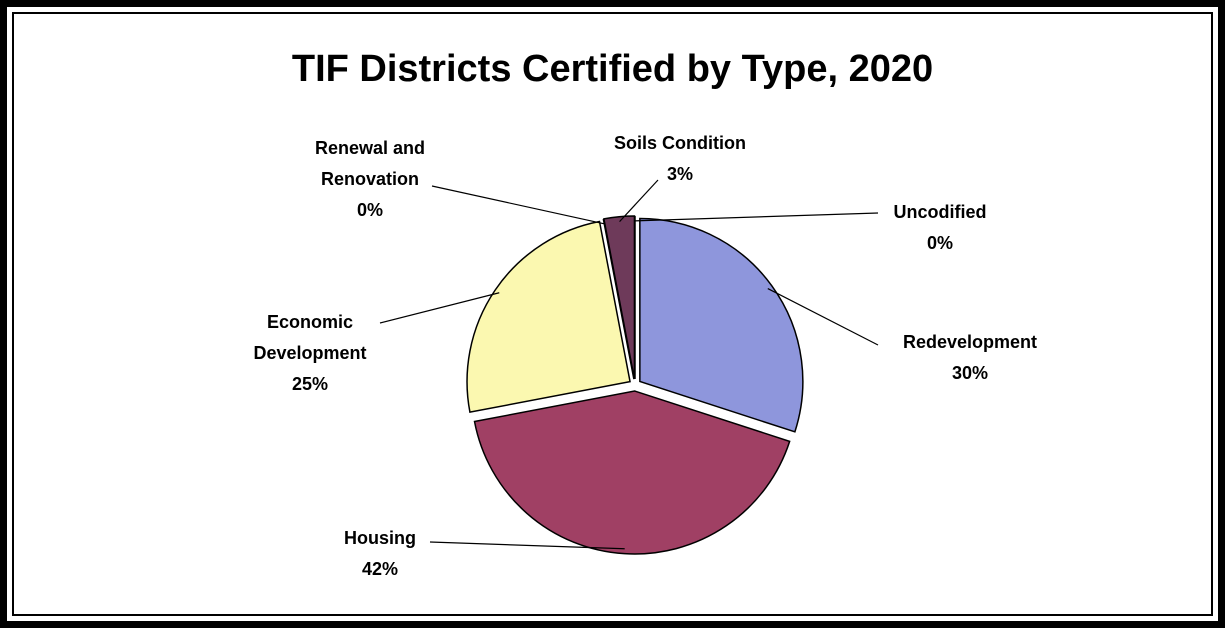 This screenshot has width=1225, height=628. What do you see at coordinates (940, 212) in the screenshot?
I see `category-label: Uncodified` at bounding box center [940, 212].